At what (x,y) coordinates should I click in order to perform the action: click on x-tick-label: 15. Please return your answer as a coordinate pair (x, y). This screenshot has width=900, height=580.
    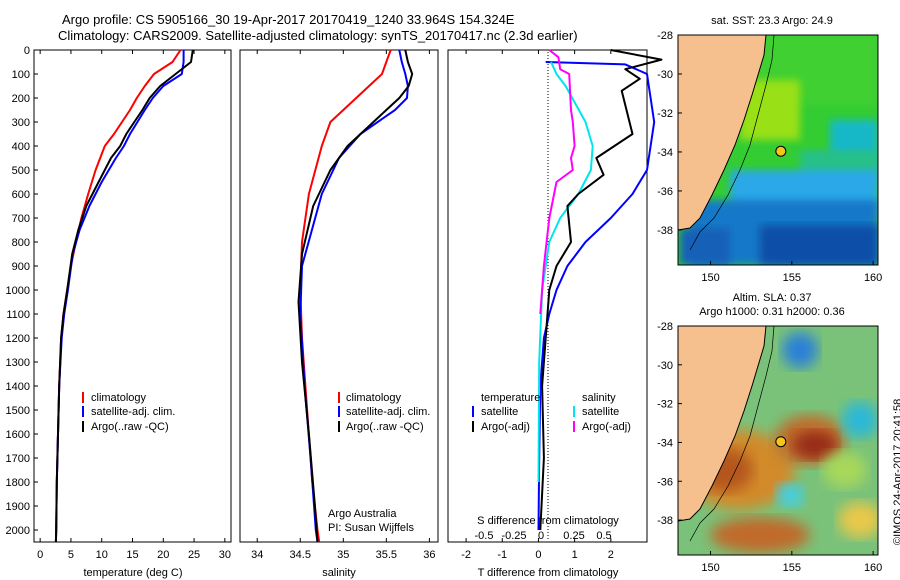
    Looking at the image, I should click on (132, 555).